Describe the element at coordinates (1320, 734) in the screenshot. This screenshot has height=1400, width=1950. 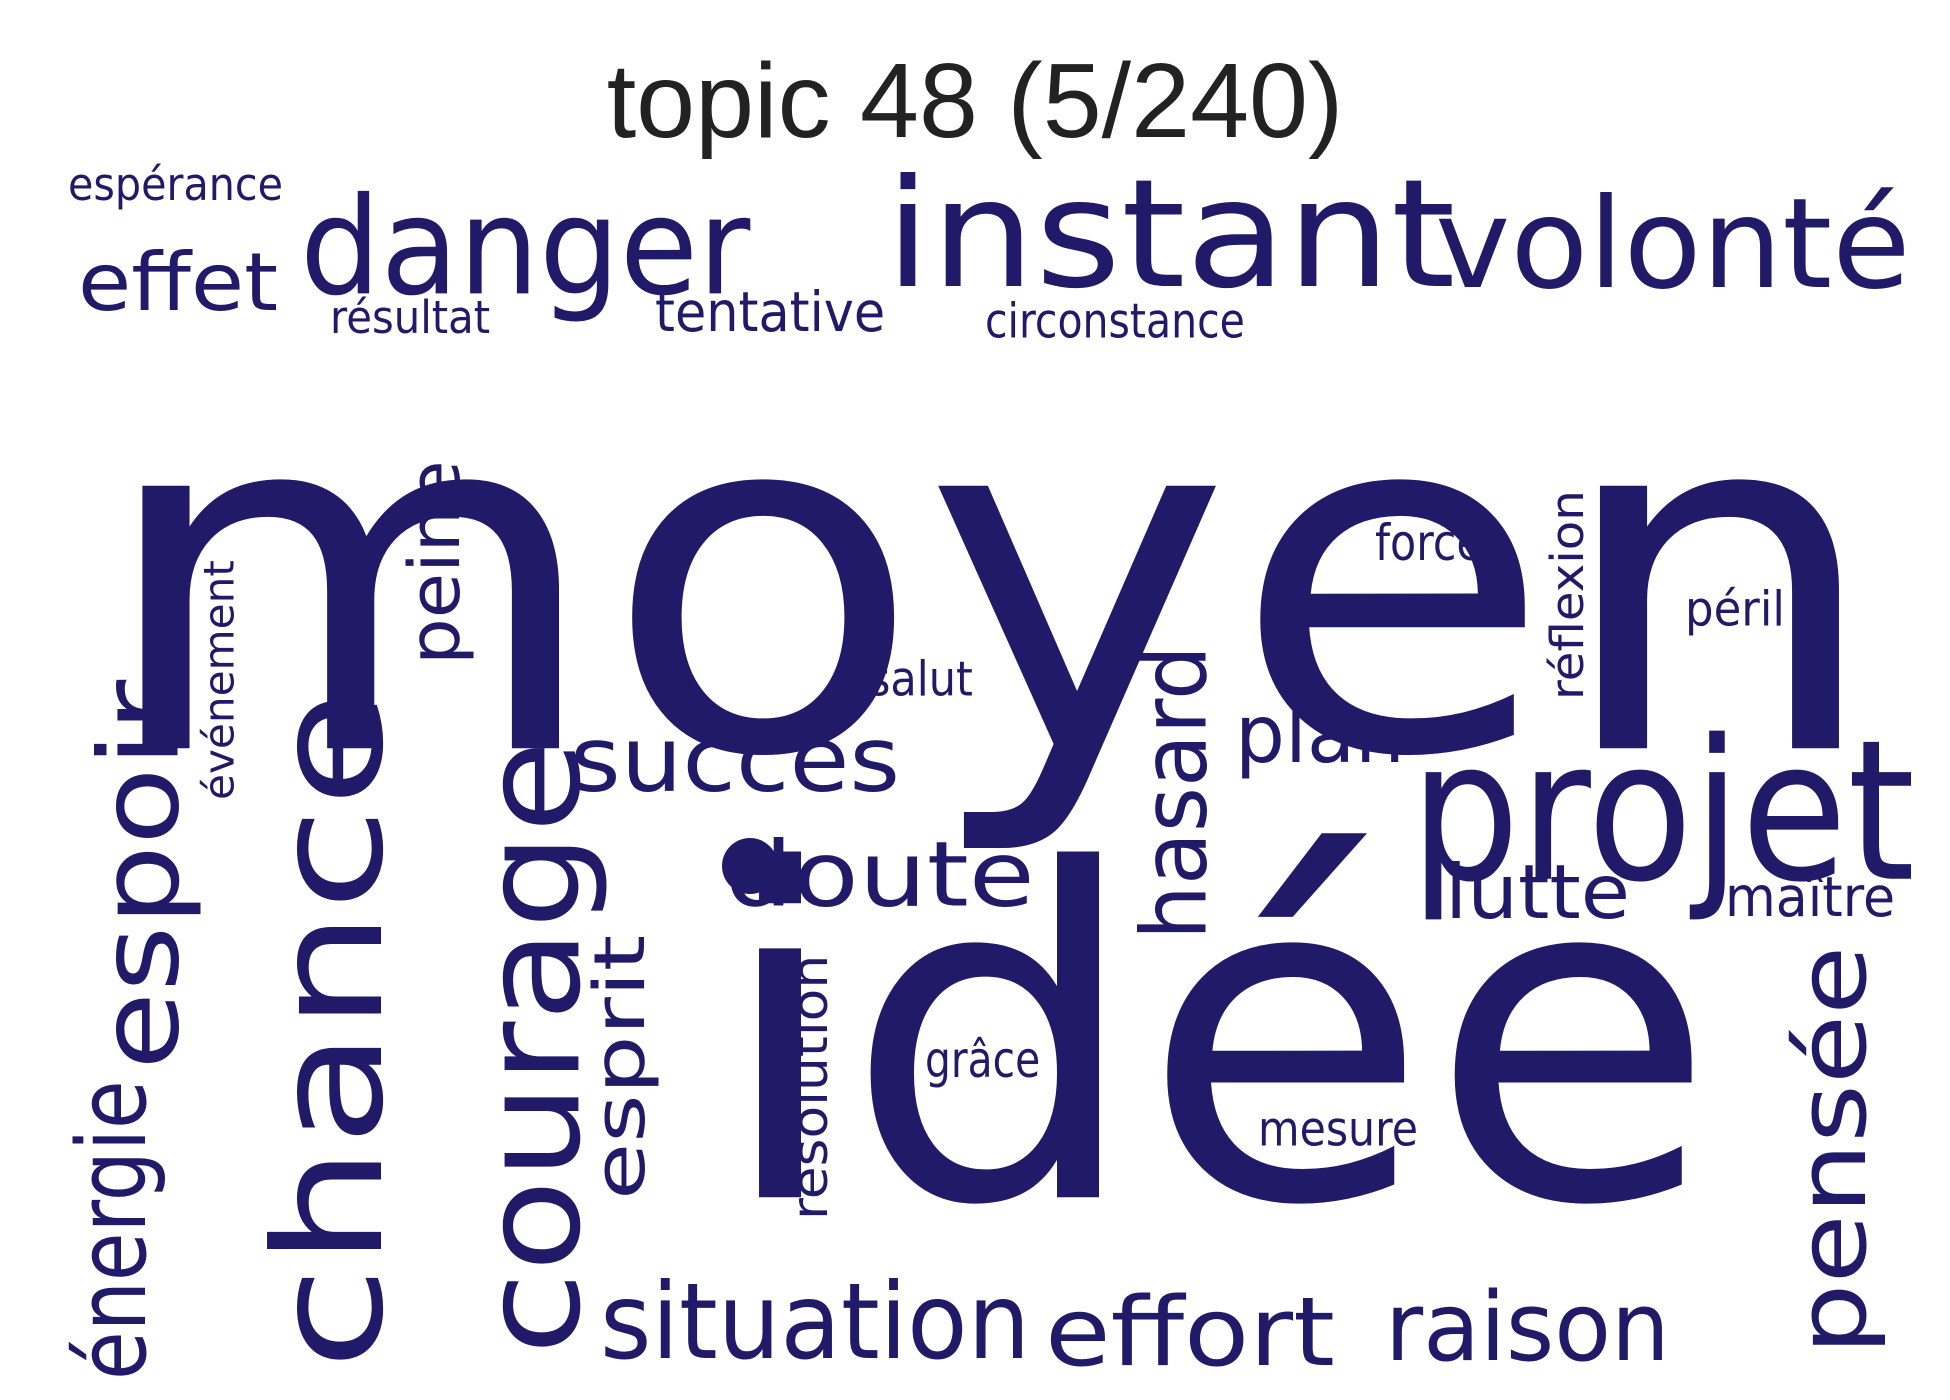
I see `cloud-word: plan` at that location.